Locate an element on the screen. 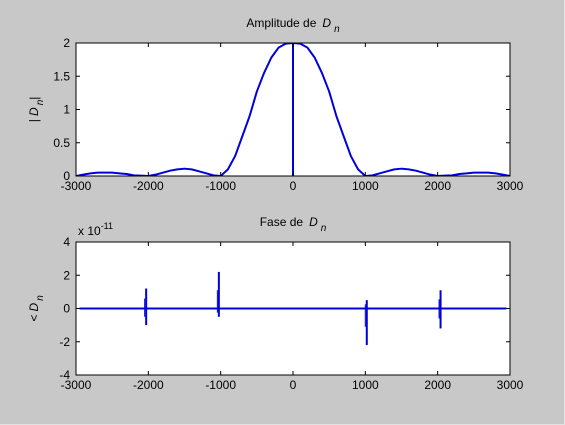 This screenshot has height=425, width=565. y-tick-label: 4 is located at coordinates (66, 242).